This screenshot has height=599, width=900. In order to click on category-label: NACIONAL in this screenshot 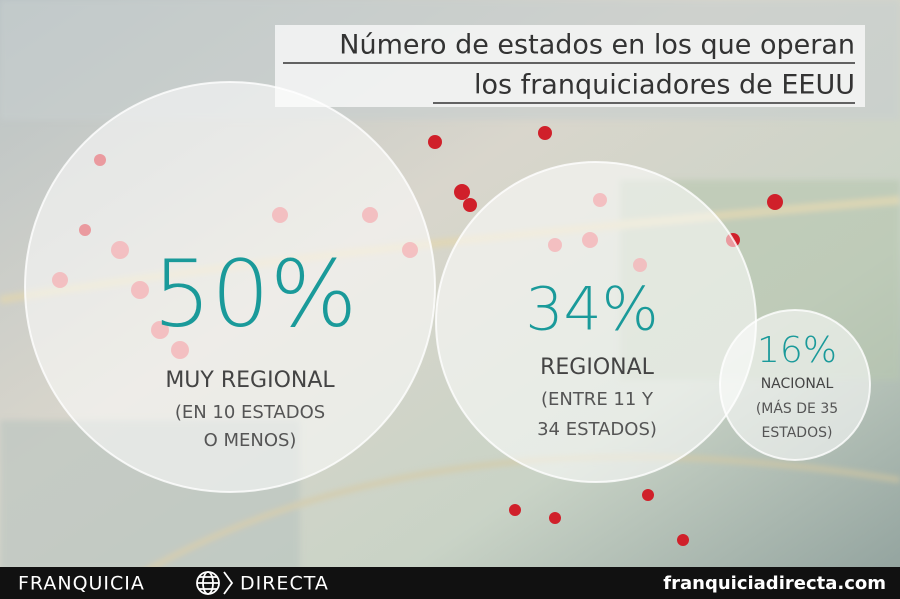, I will do `click(797, 384)`.